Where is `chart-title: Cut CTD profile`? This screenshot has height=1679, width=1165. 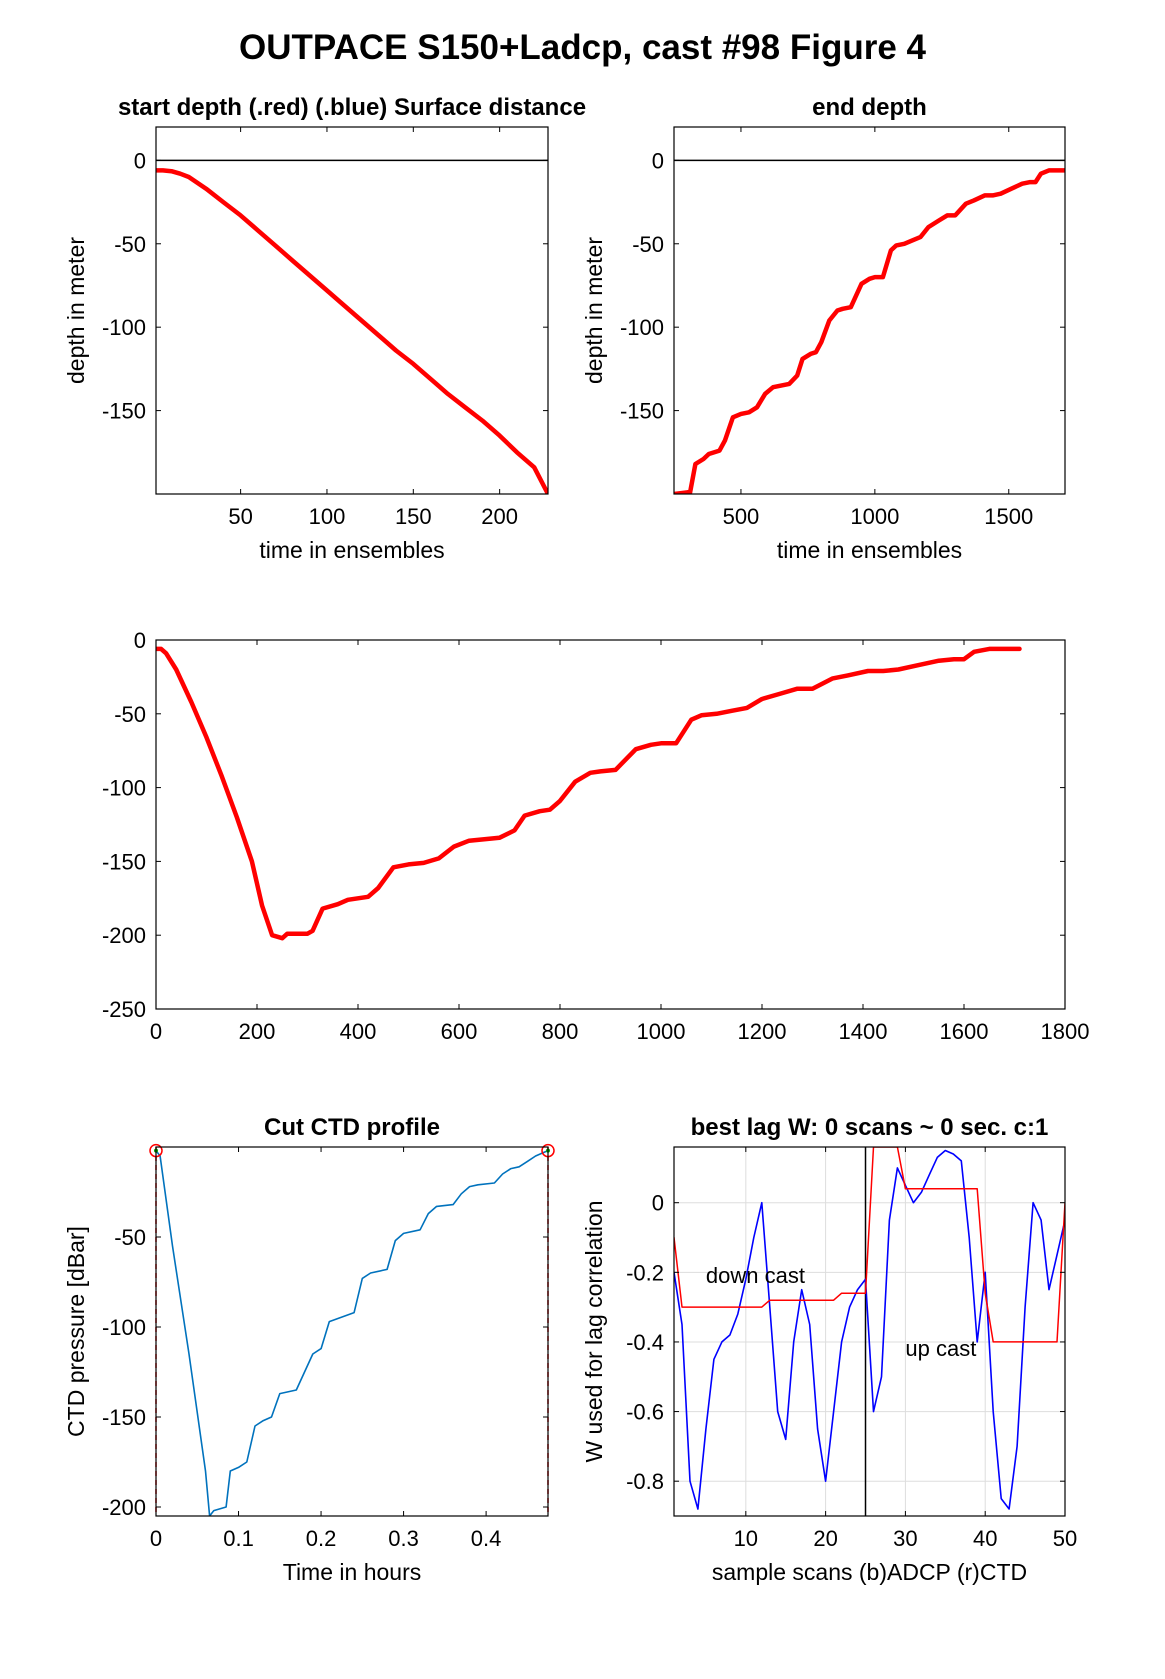
chart-title: Cut CTD profile is located at coordinates (352, 1127).